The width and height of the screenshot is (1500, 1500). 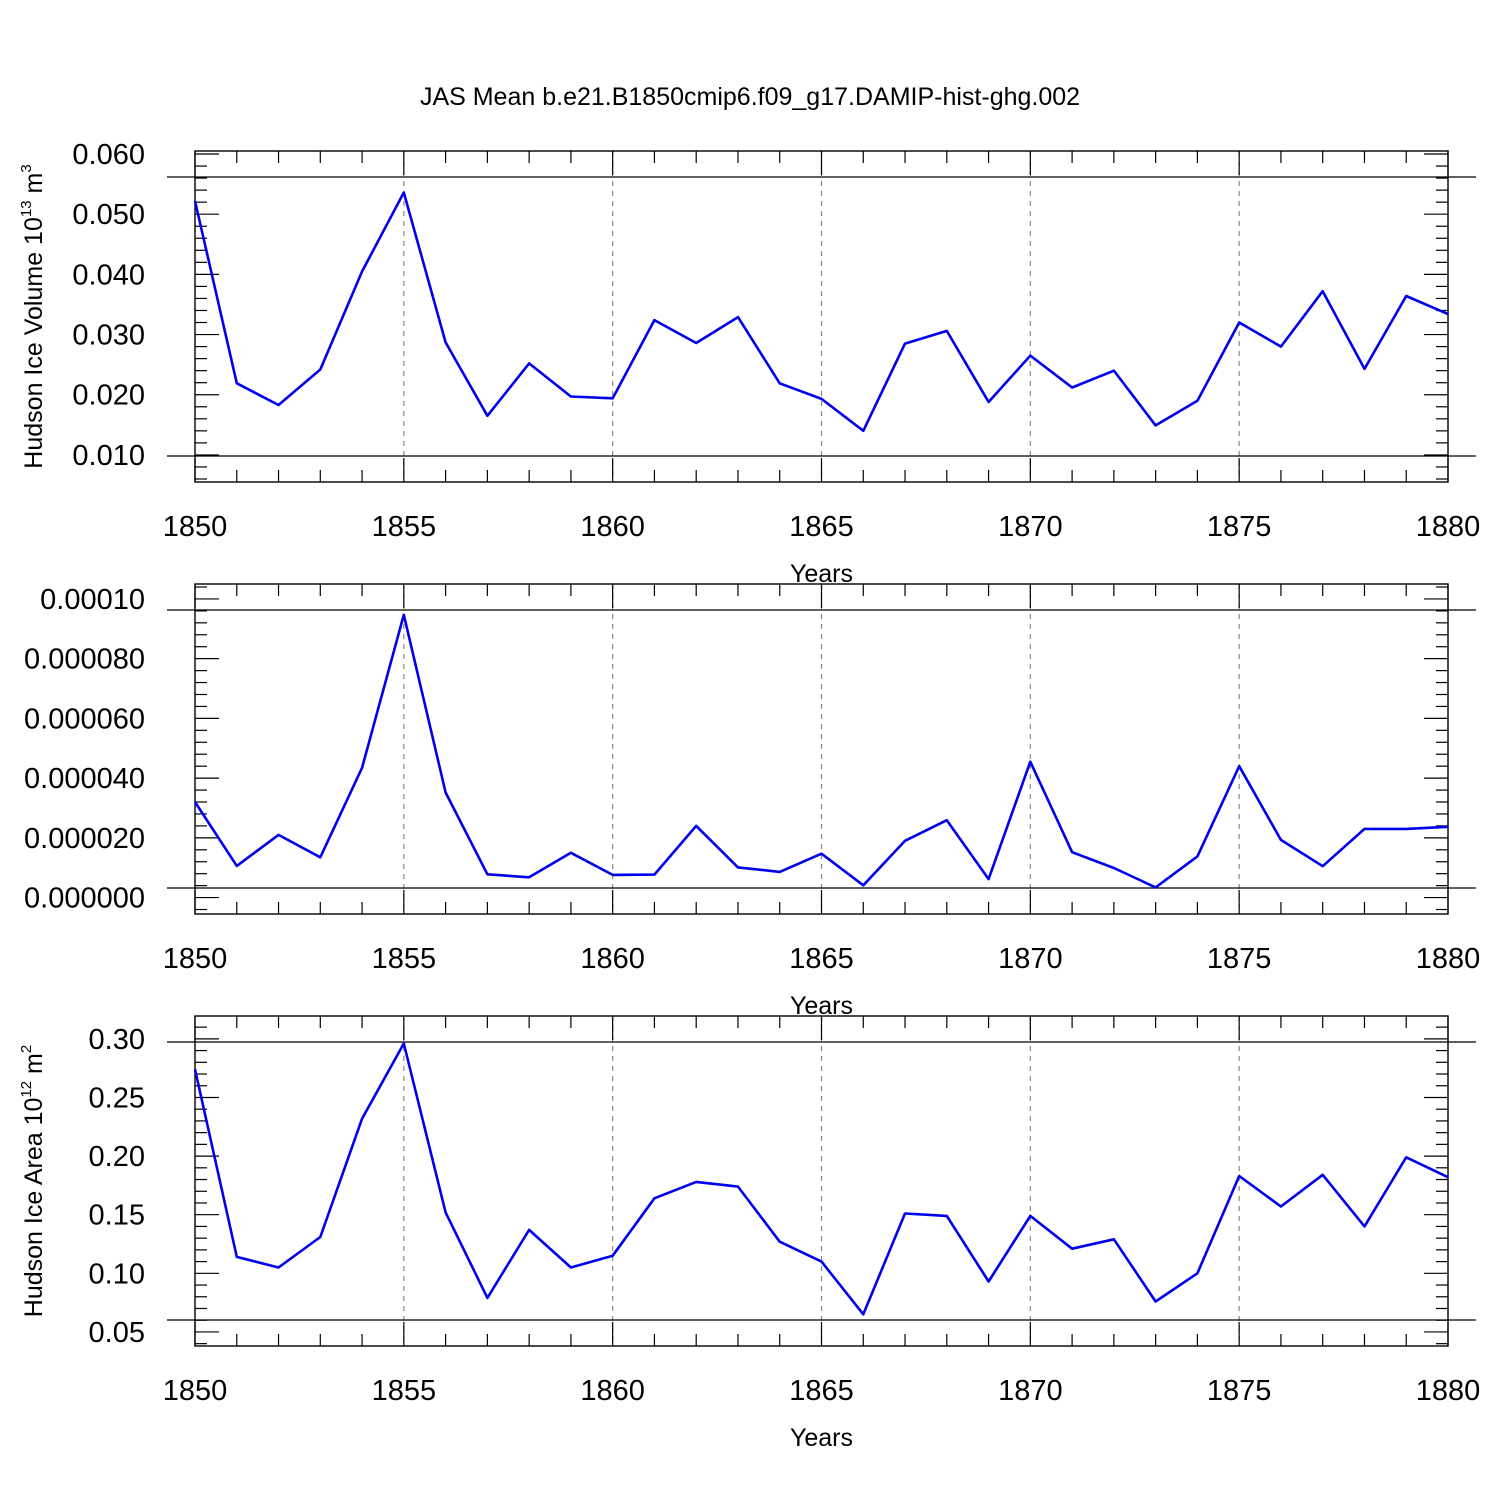 I want to click on y-tick-label: 0.010, so click(x=108, y=456).